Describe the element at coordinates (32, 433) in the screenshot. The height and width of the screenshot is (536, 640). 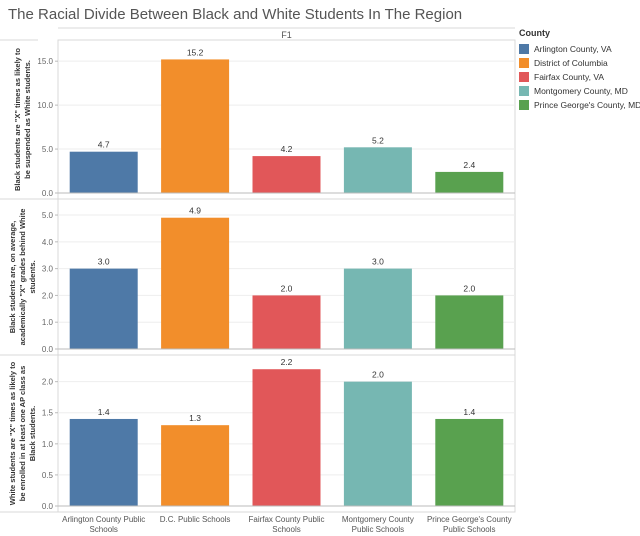
I see `y-axis-label-line: Black students.` at that location.